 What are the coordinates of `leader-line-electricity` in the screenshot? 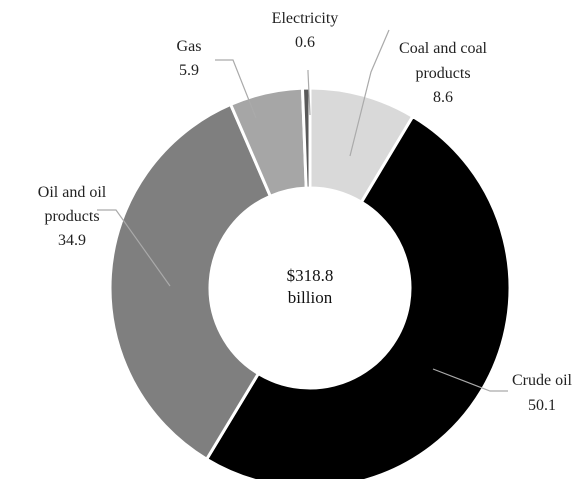 It's located at (309, 93).